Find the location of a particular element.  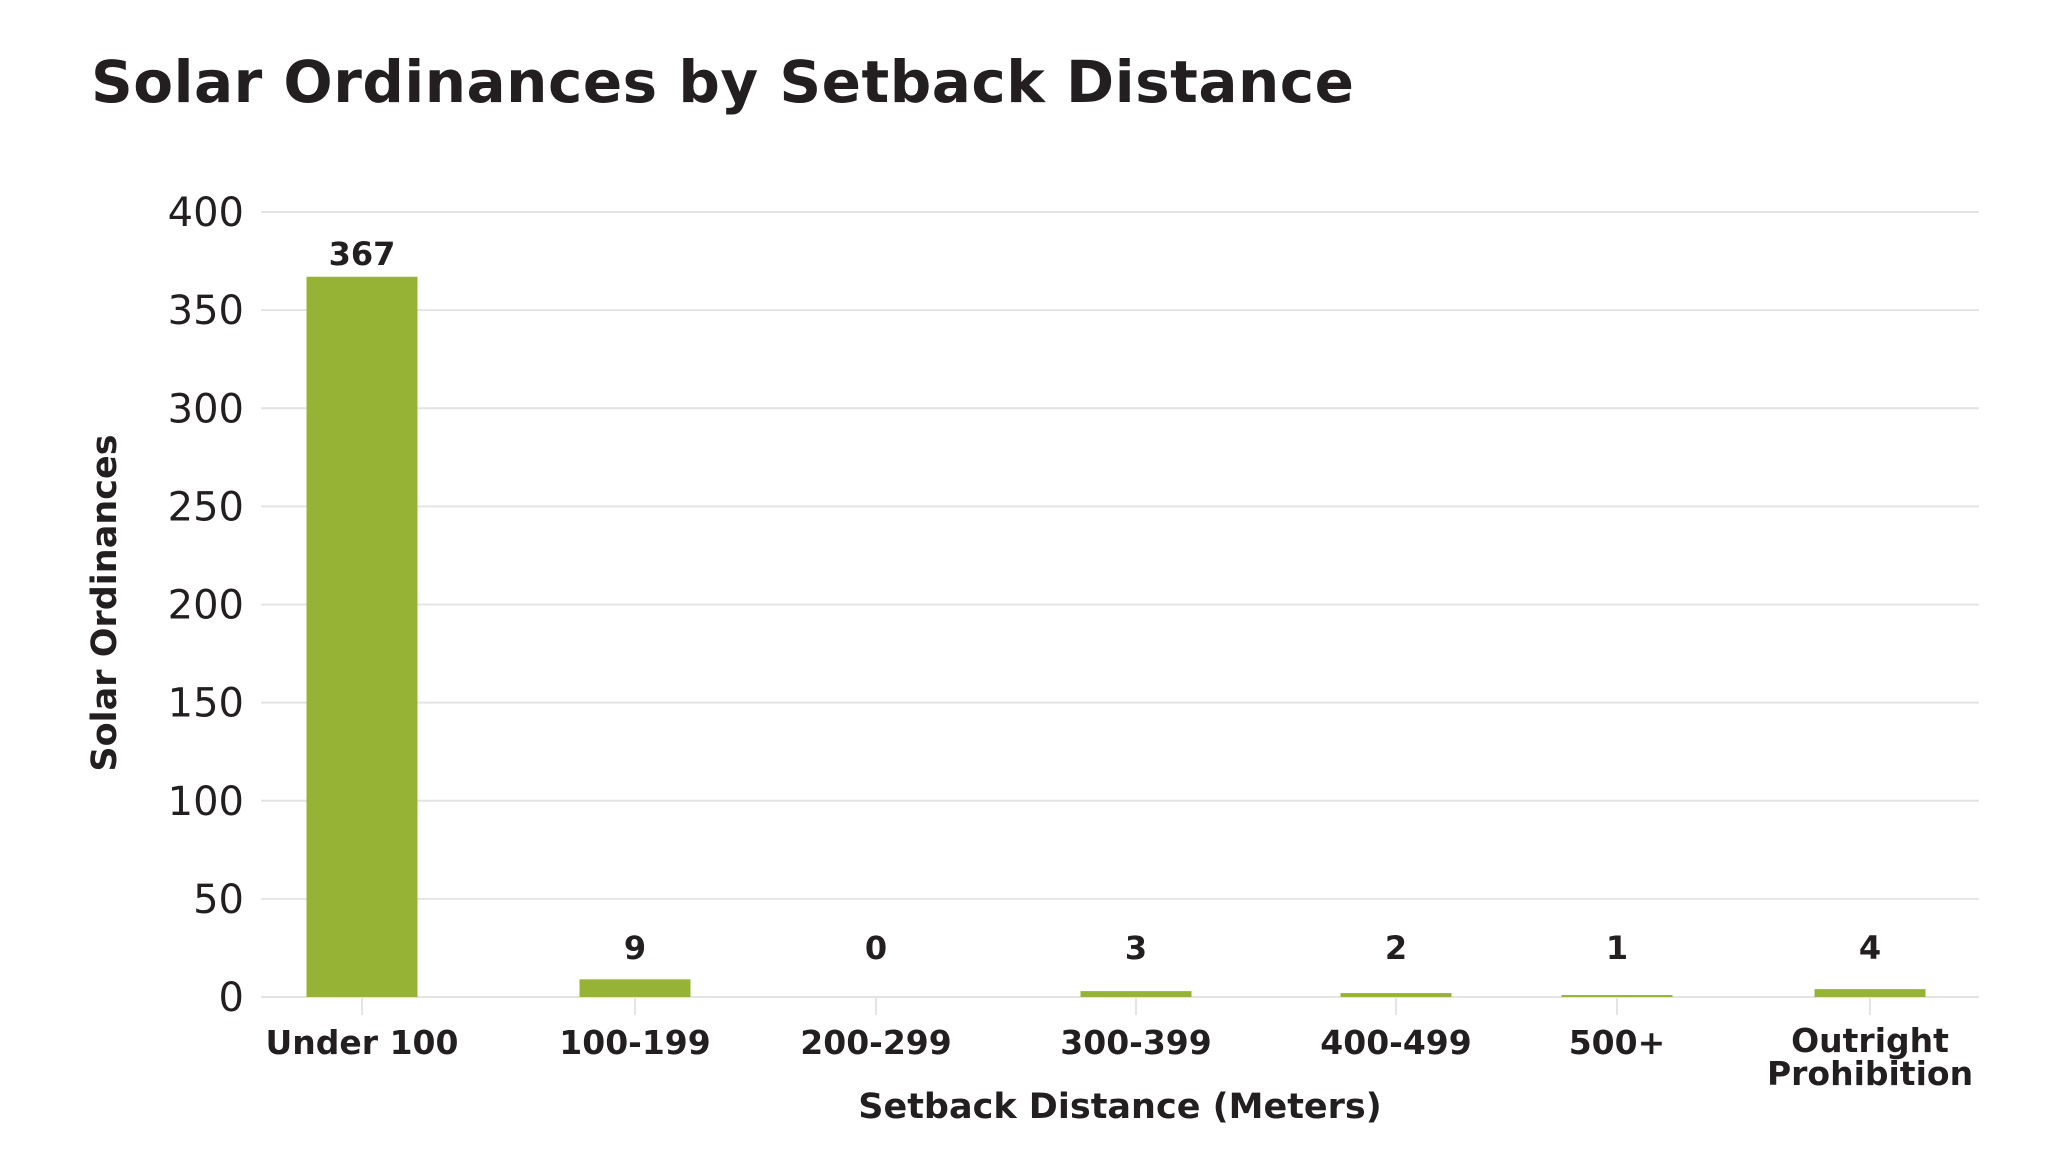

y-tick-label: 250 is located at coordinates (206, 507).